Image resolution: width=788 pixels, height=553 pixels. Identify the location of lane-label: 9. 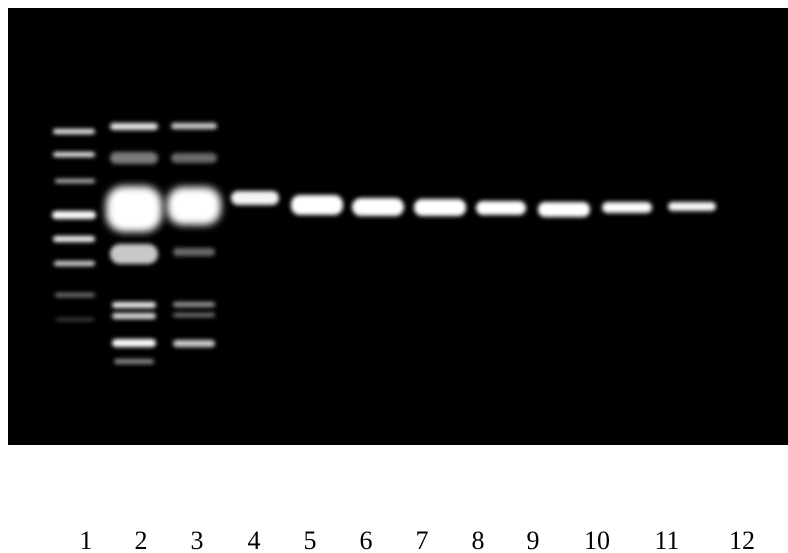
(533, 539).